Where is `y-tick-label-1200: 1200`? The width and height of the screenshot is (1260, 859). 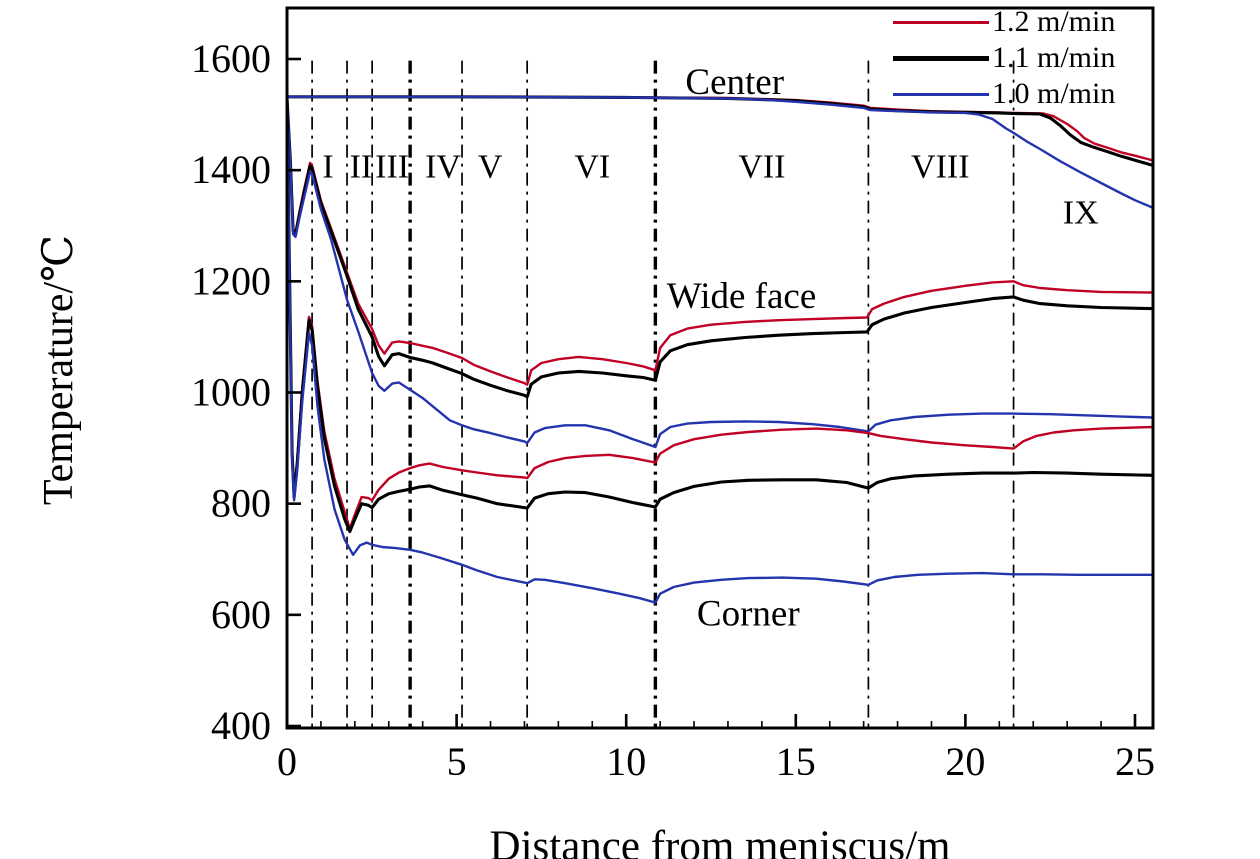
y-tick-label-1200: 1200 is located at coordinates (231, 280).